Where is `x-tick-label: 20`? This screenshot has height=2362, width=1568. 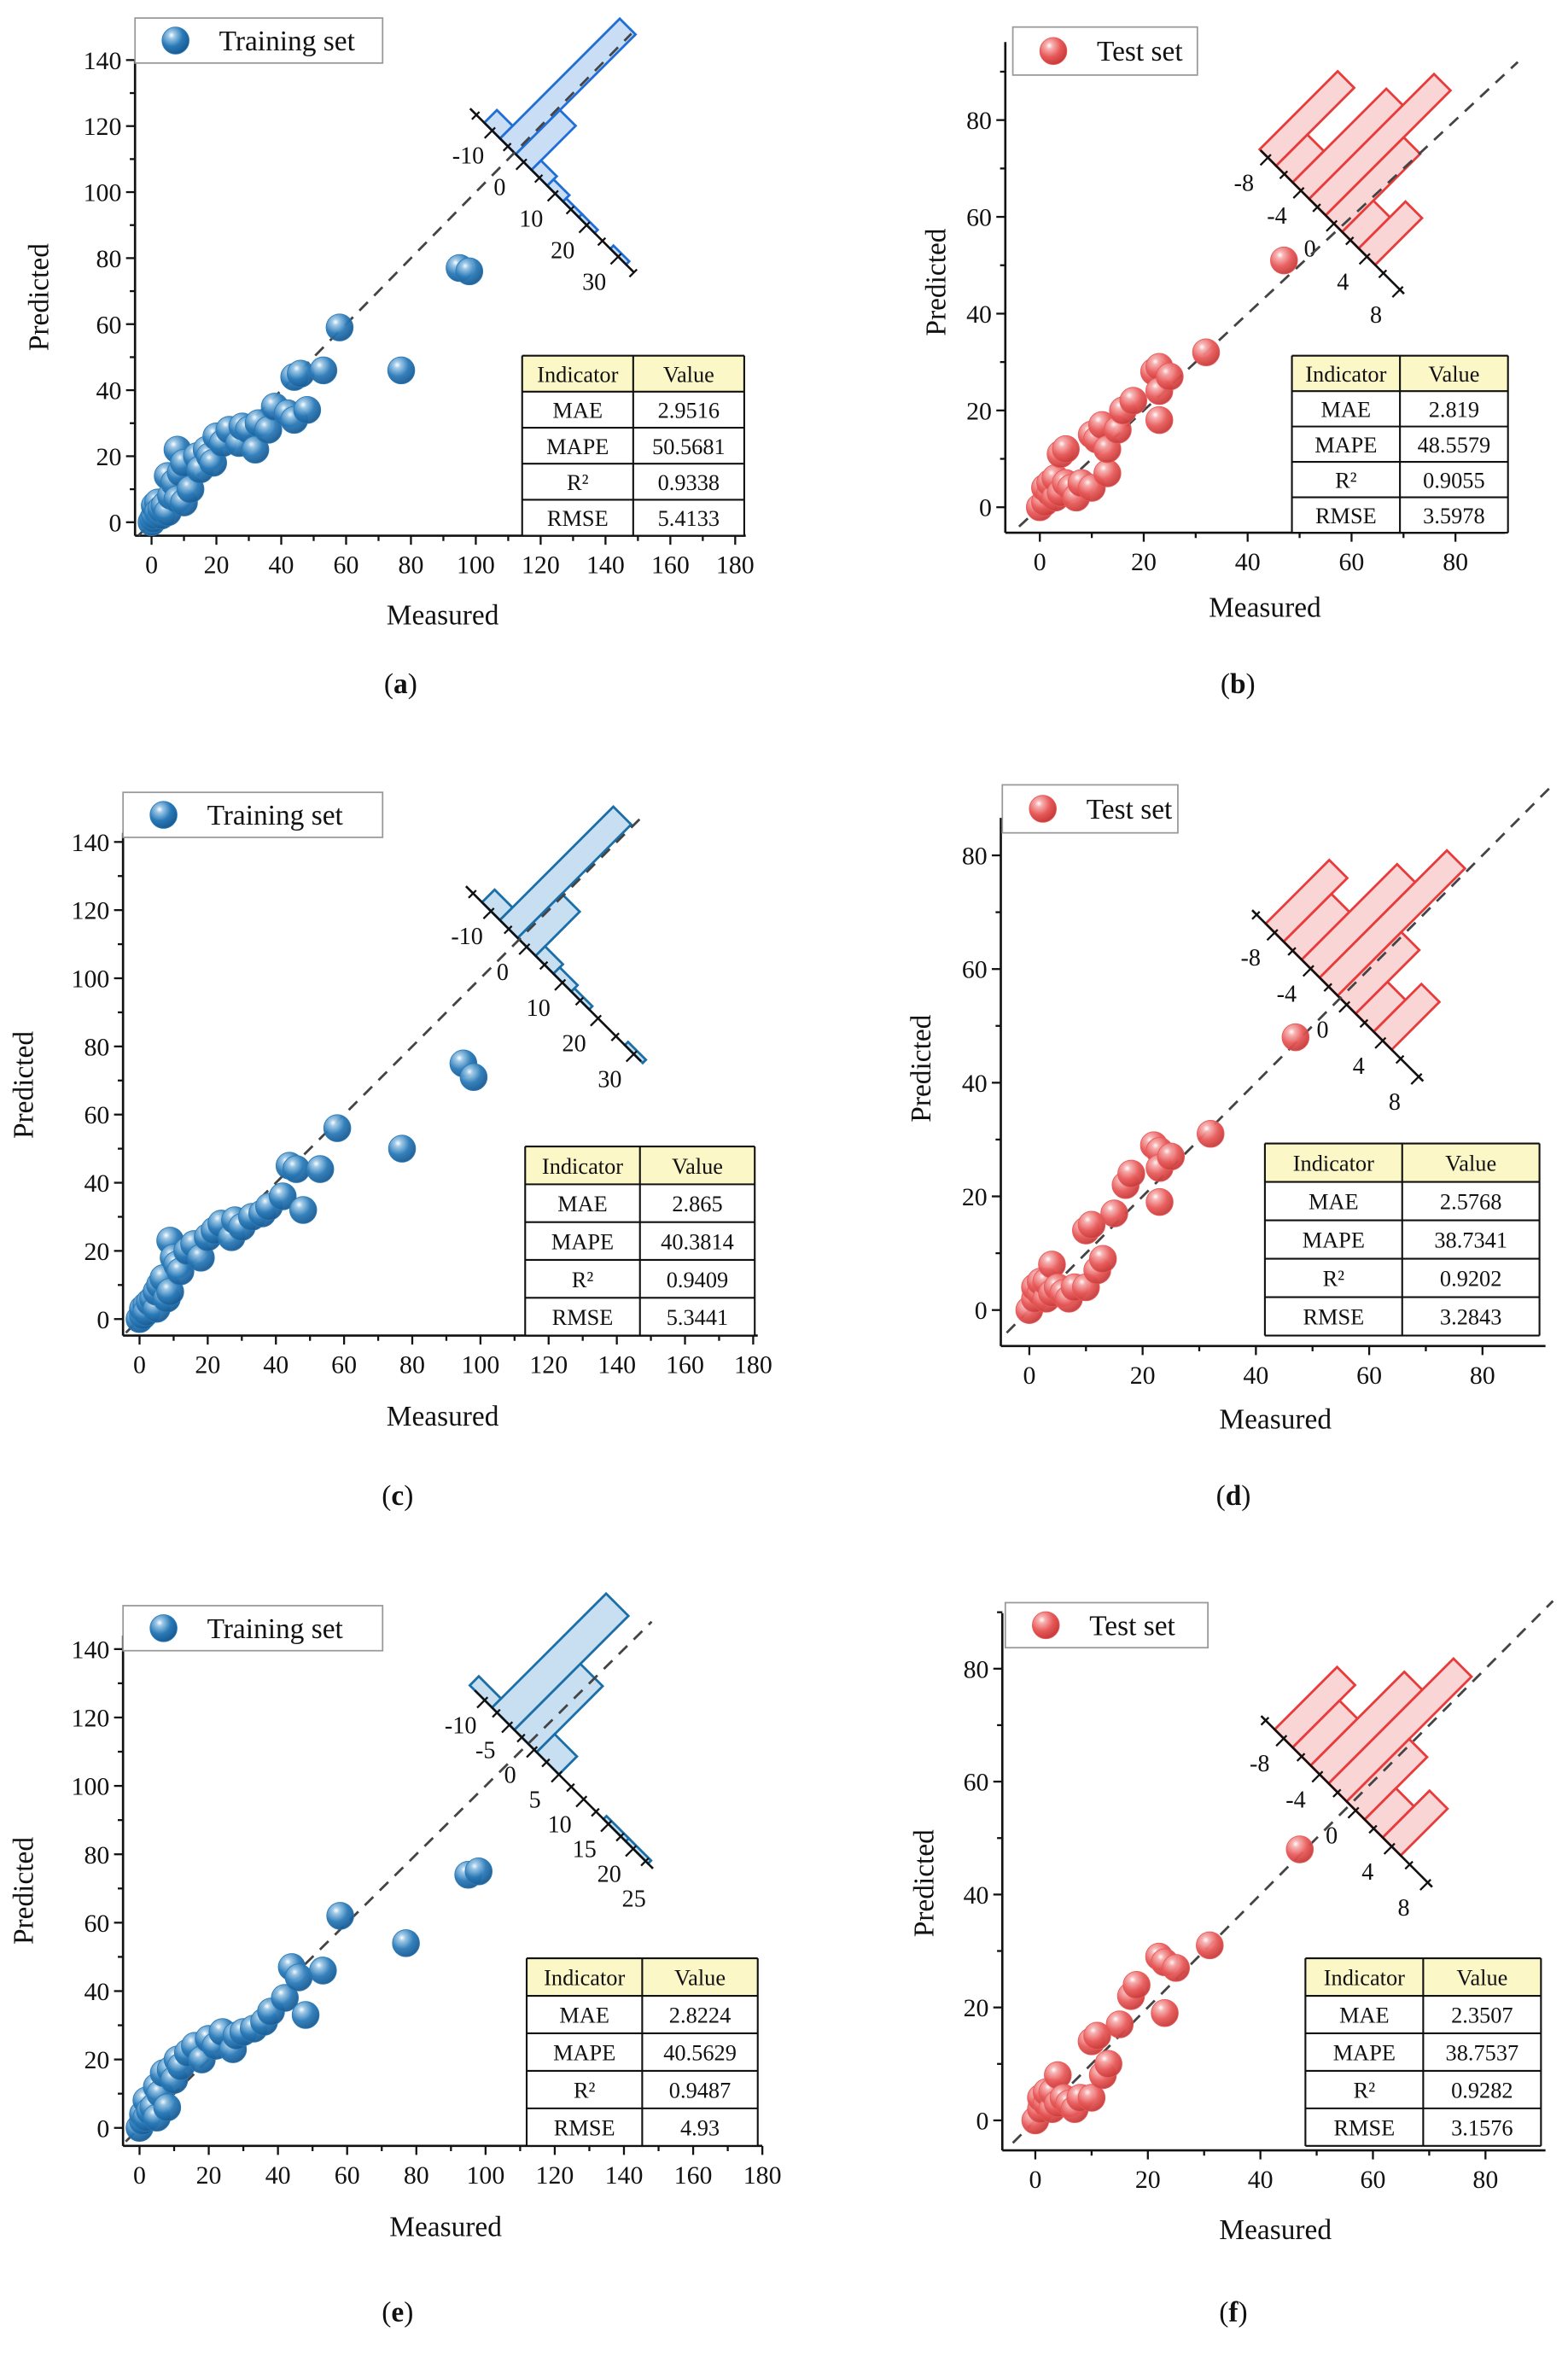
x-tick-label: 20 is located at coordinates (208, 1365).